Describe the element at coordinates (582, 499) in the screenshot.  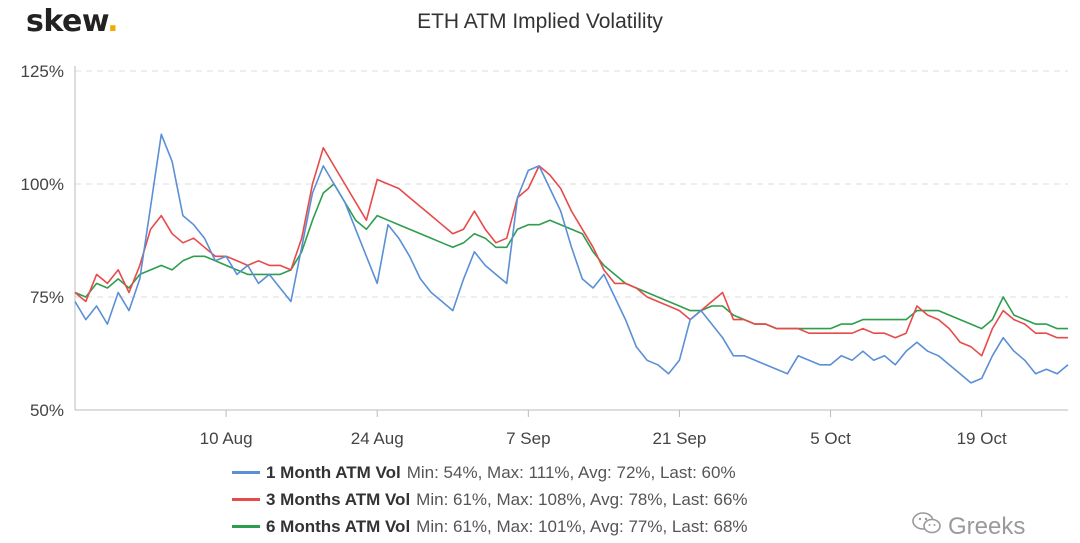
I see `legend-series-stats: Min: 61%, Max: 108%, Avg: 78%, Last: 66%` at that location.